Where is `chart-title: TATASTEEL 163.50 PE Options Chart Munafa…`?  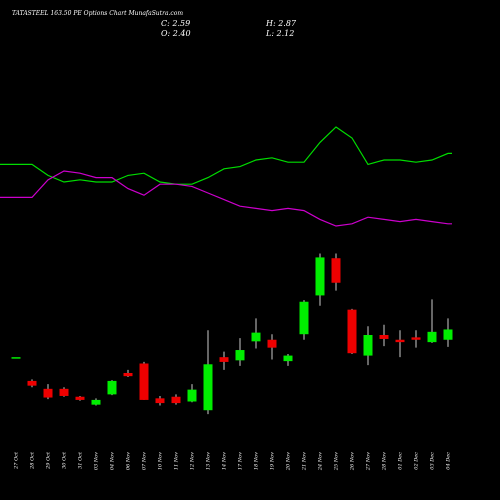
chart-title: TATASTEEL 163.50 PE Options Chart Munafa… is located at coordinates (97, 13).